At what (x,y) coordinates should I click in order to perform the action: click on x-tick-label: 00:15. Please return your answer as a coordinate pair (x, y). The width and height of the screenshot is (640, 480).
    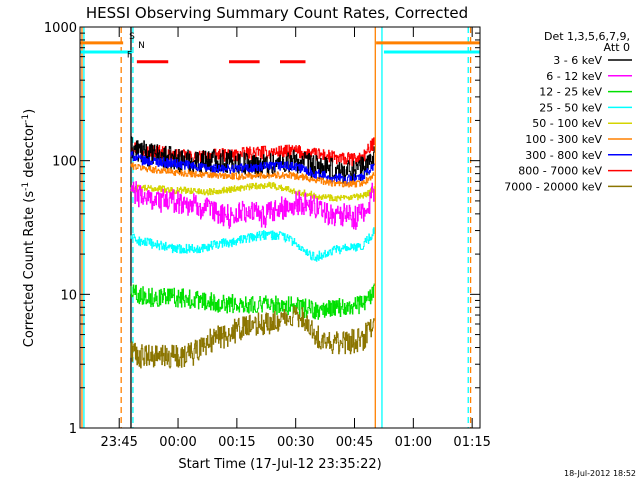
    Looking at the image, I should click on (236, 442).